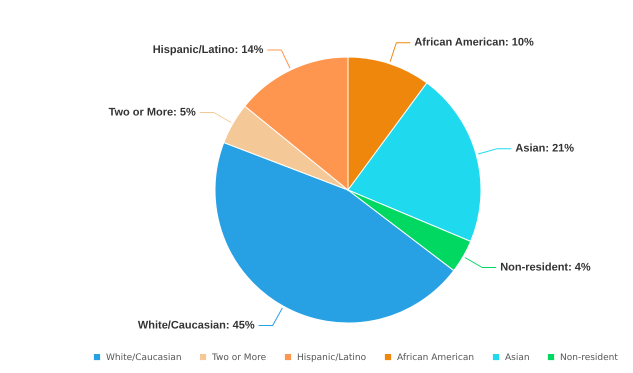  Describe the element at coordinates (517, 358) in the screenshot. I see `legend-label: Asian` at that location.